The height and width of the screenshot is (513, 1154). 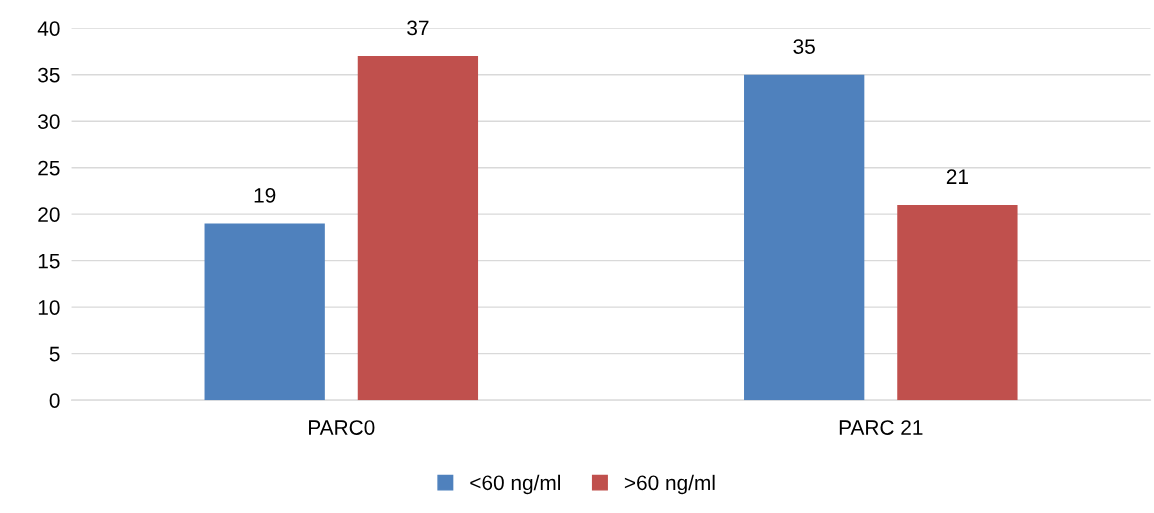 I want to click on y-tick-label: 20, so click(x=49, y=214).